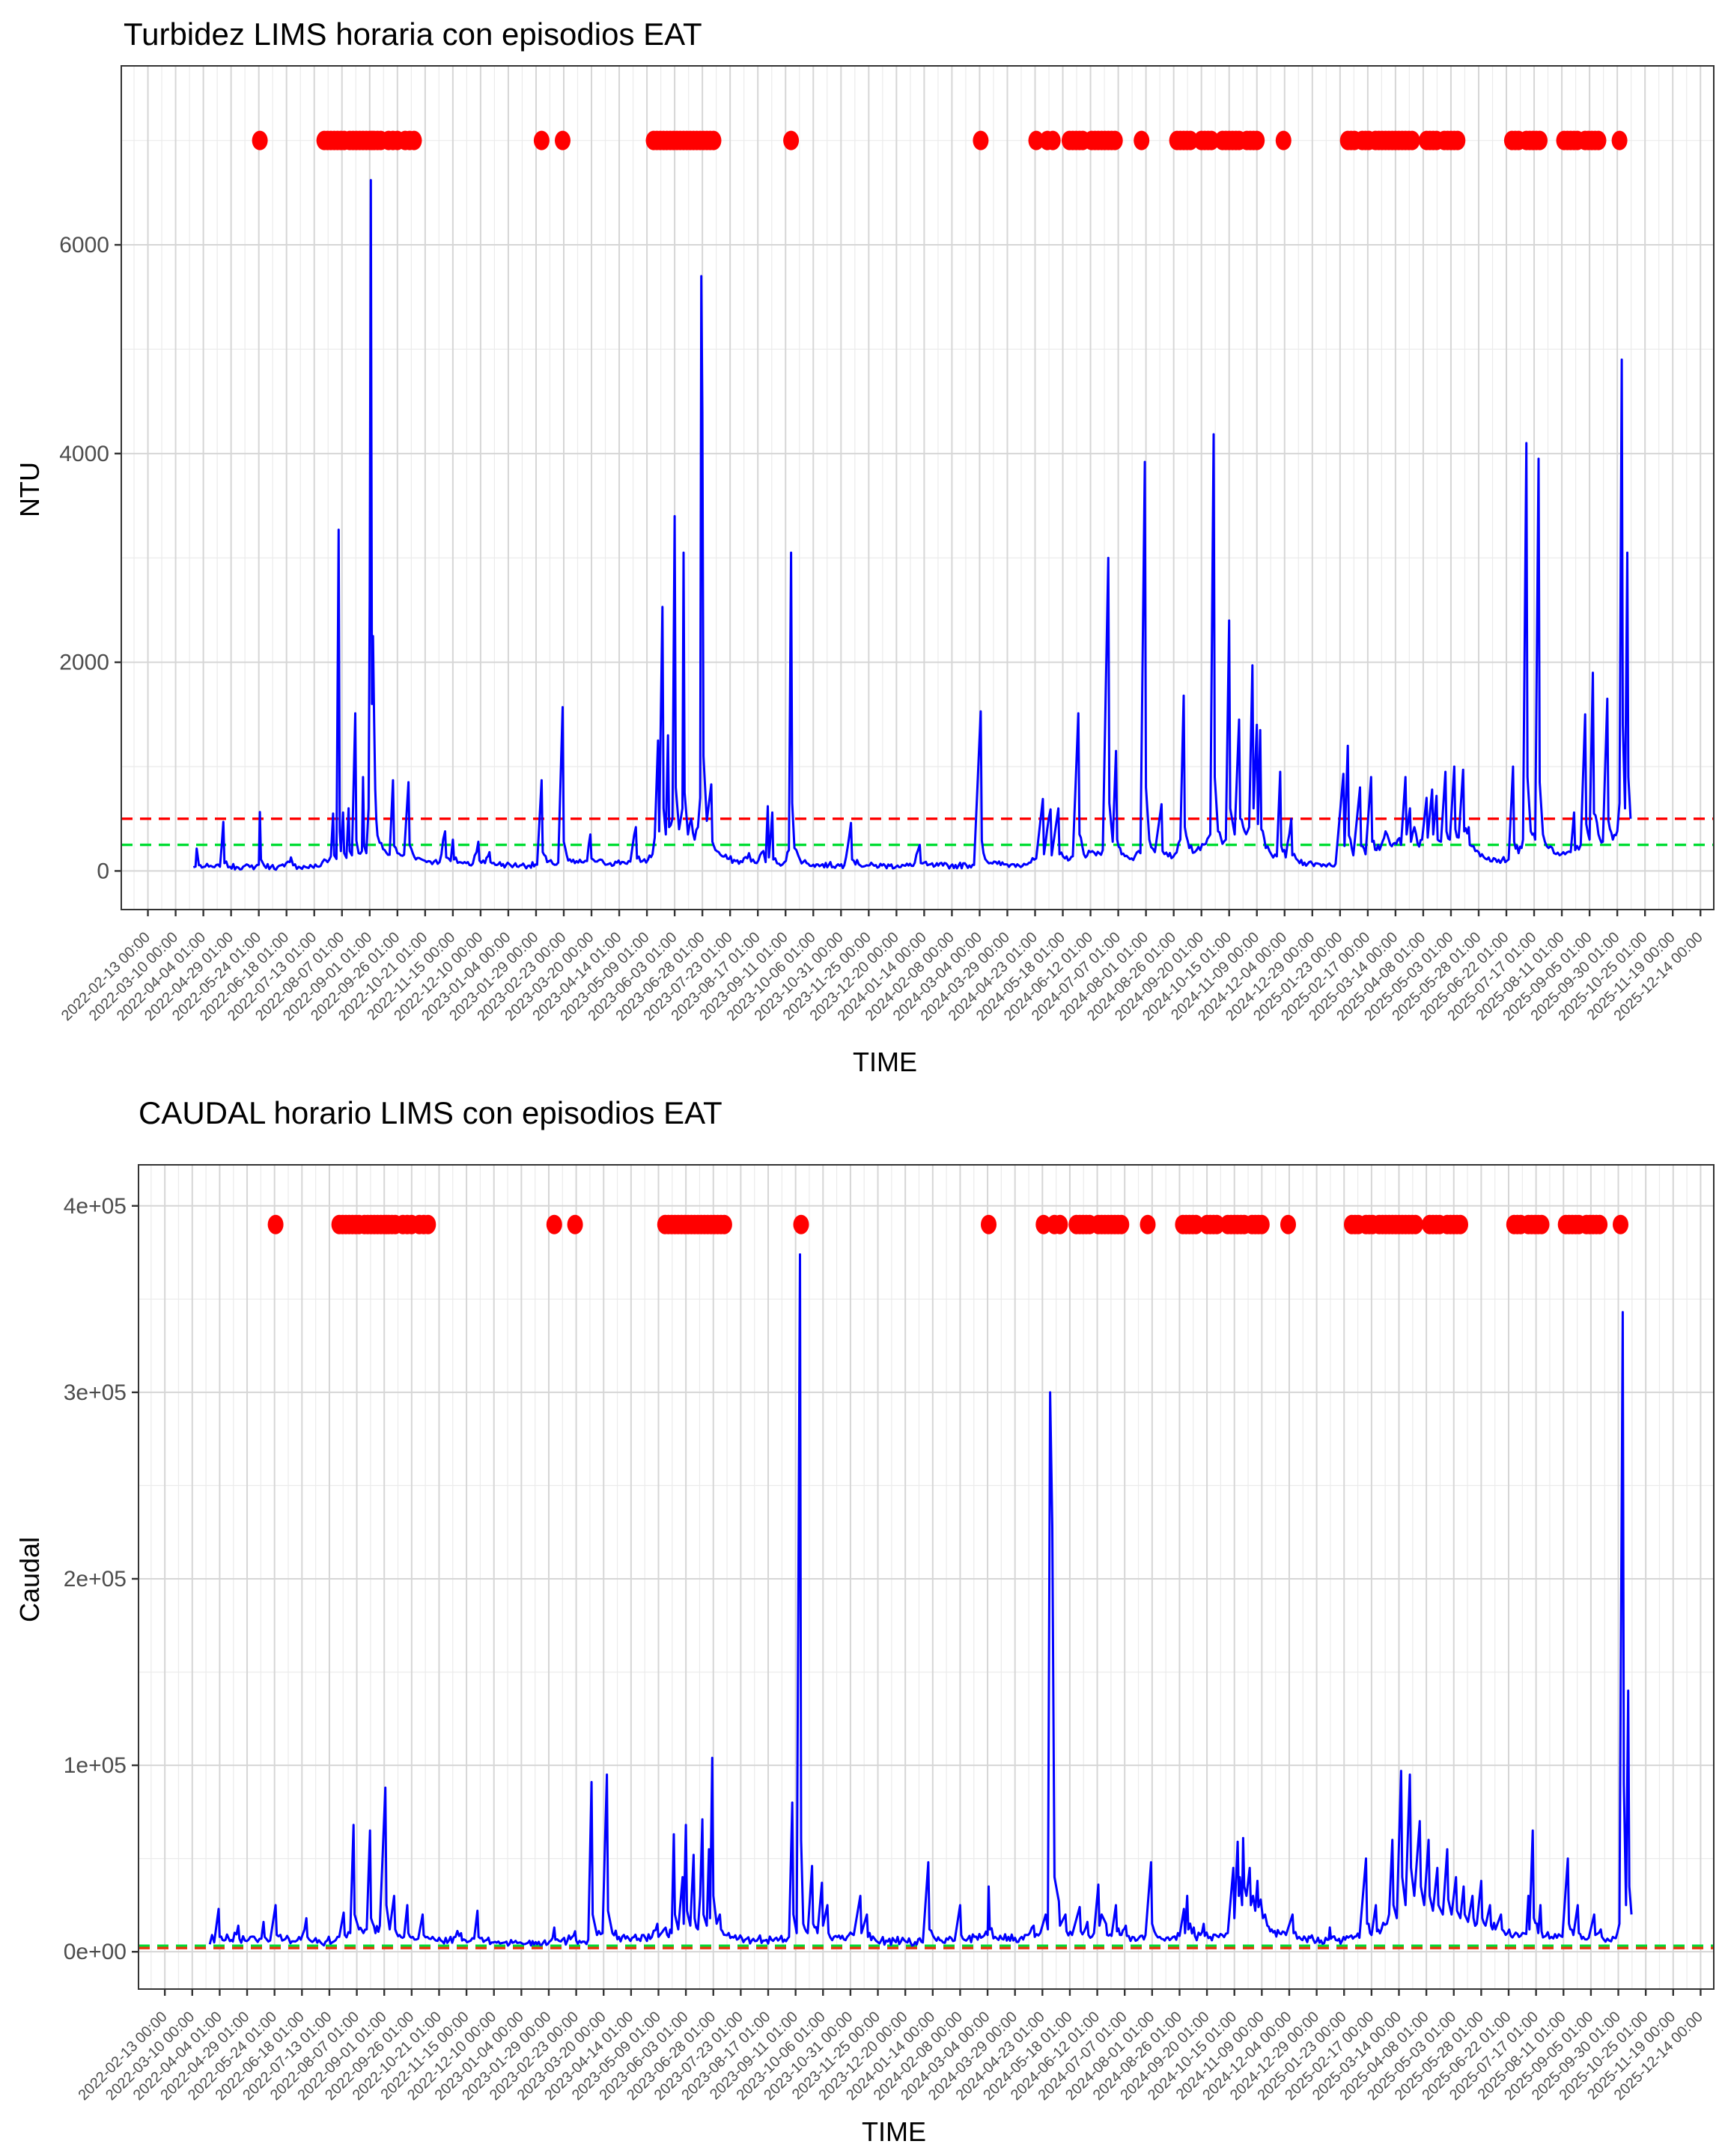 The width and height of the screenshot is (1725, 2156). I want to click on y-tick-label: 2000, so click(84, 663).